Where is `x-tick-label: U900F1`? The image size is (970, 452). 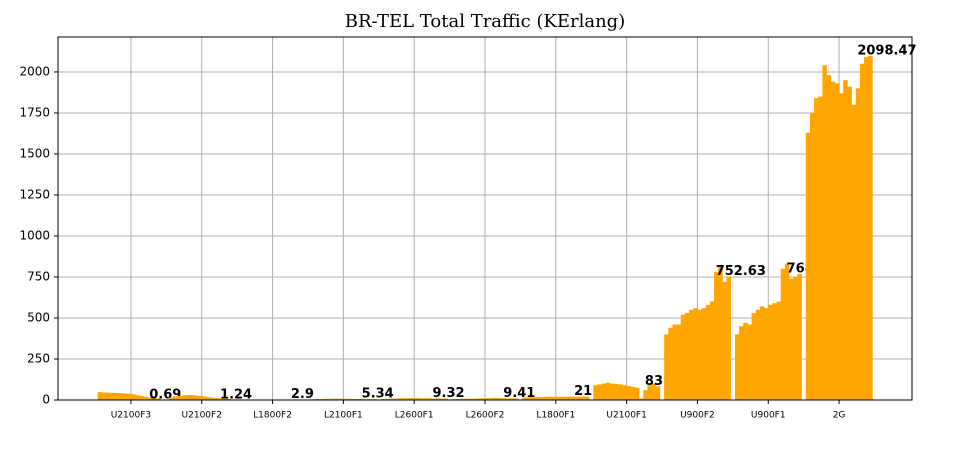
x-tick-label: U900F1 is located at coordinates (768, 416).